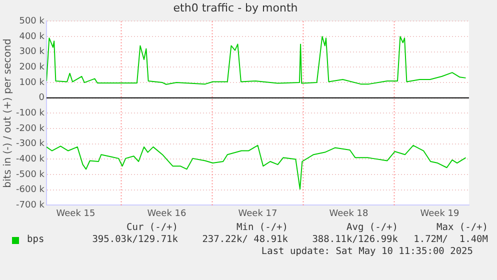 Image resolution: width=497 pixels, height=280 pixels. What do you see at coordinates (135, 240) in the screenshot?
I see `text: 395.03k/129.71k` at bounding box center [135, 240].